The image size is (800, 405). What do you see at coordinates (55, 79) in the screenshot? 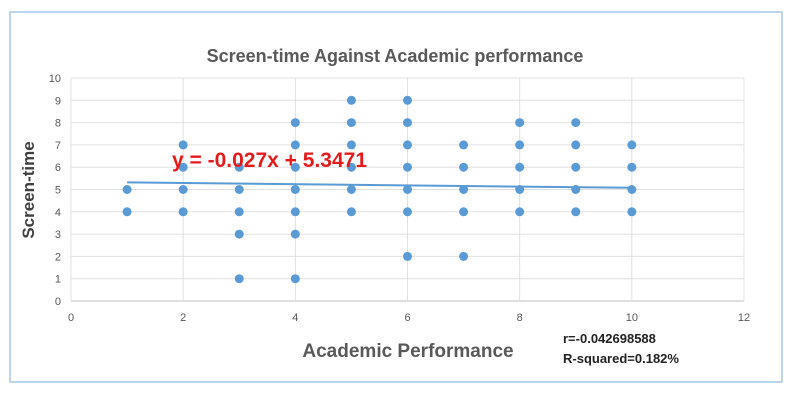
I see `y-tick-label: 10` at bounding box center [55, 79].